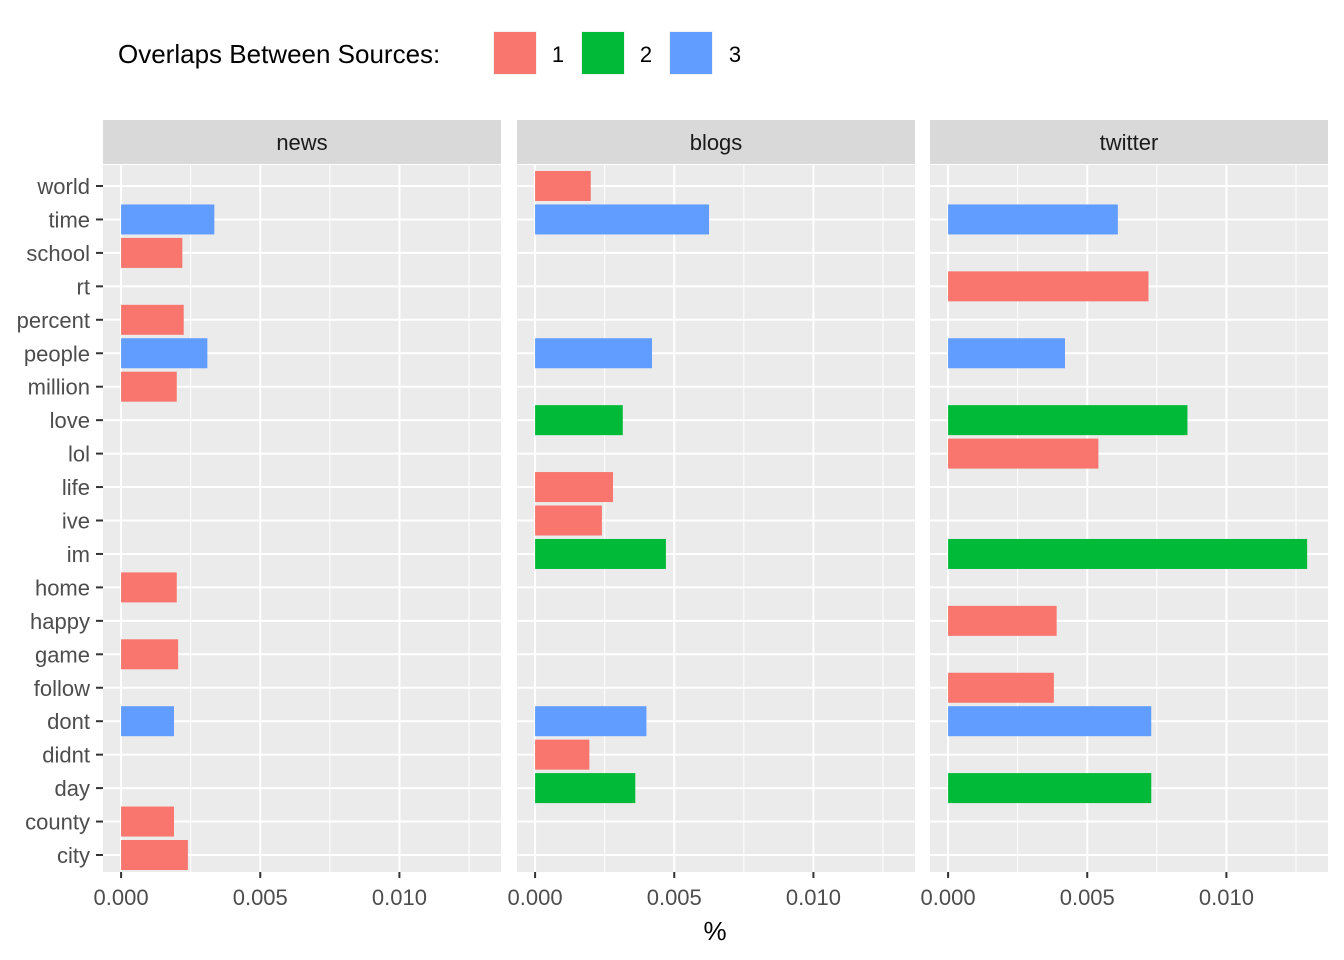 This screenshot has height=960, width=1344. Describe the element at coordinates (735, 54) in the screenshot. I see `legend-label-3: 3` at that location.